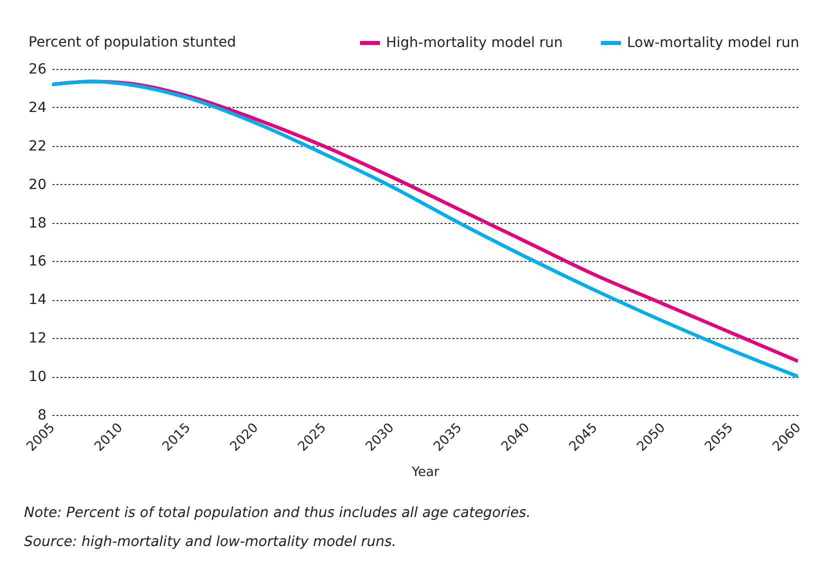 Image resolution: width=825 pixels, height=580 pixels. Describe the element at coordinates (425, 472) in the screenshot. I see `x-axis-title: Year` at that location.